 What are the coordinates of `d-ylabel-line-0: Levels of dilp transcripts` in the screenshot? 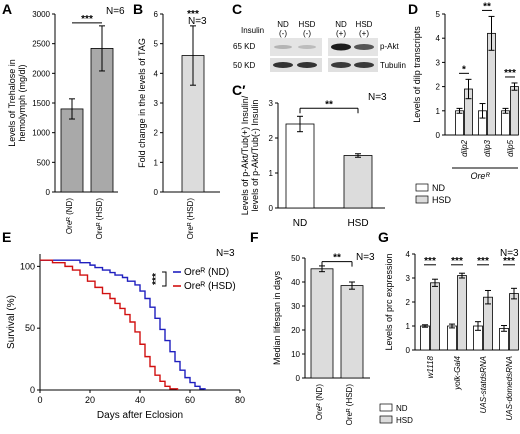 It's located at (417, 74).